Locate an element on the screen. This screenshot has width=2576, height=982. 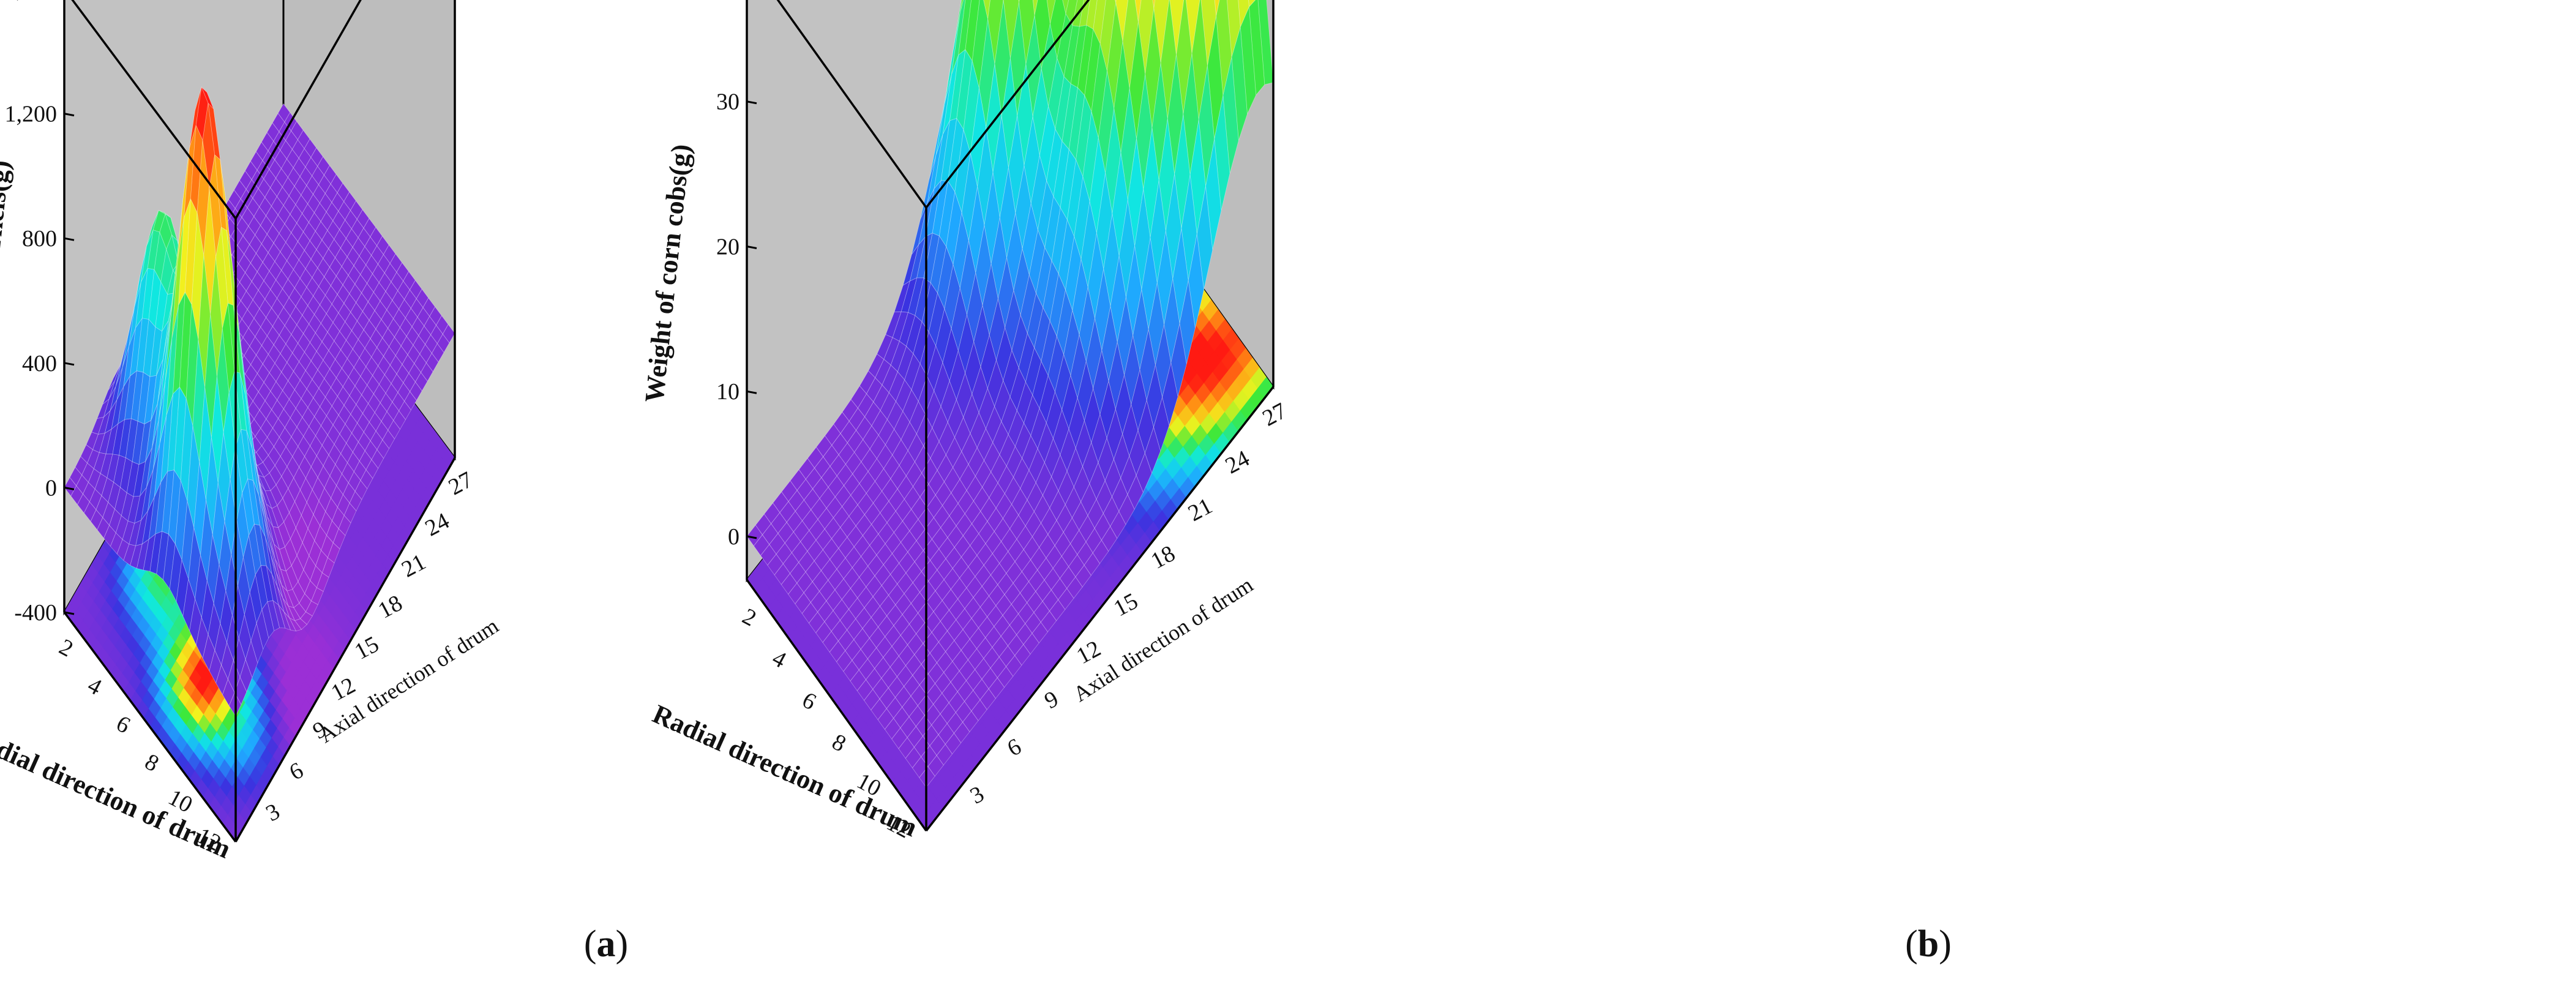
y-tick-label: 9 is located at coordinates (1051, 700).